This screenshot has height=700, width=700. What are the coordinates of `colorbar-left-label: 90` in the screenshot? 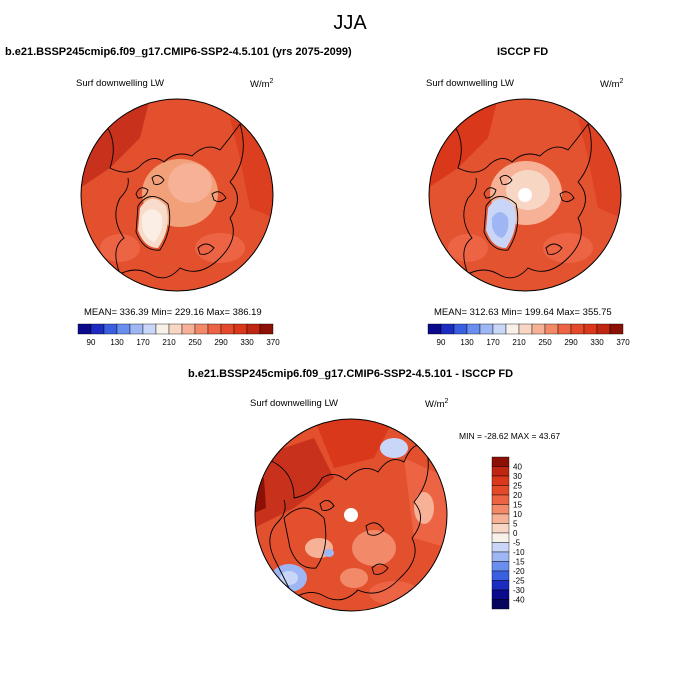 It's located at (91, 342).